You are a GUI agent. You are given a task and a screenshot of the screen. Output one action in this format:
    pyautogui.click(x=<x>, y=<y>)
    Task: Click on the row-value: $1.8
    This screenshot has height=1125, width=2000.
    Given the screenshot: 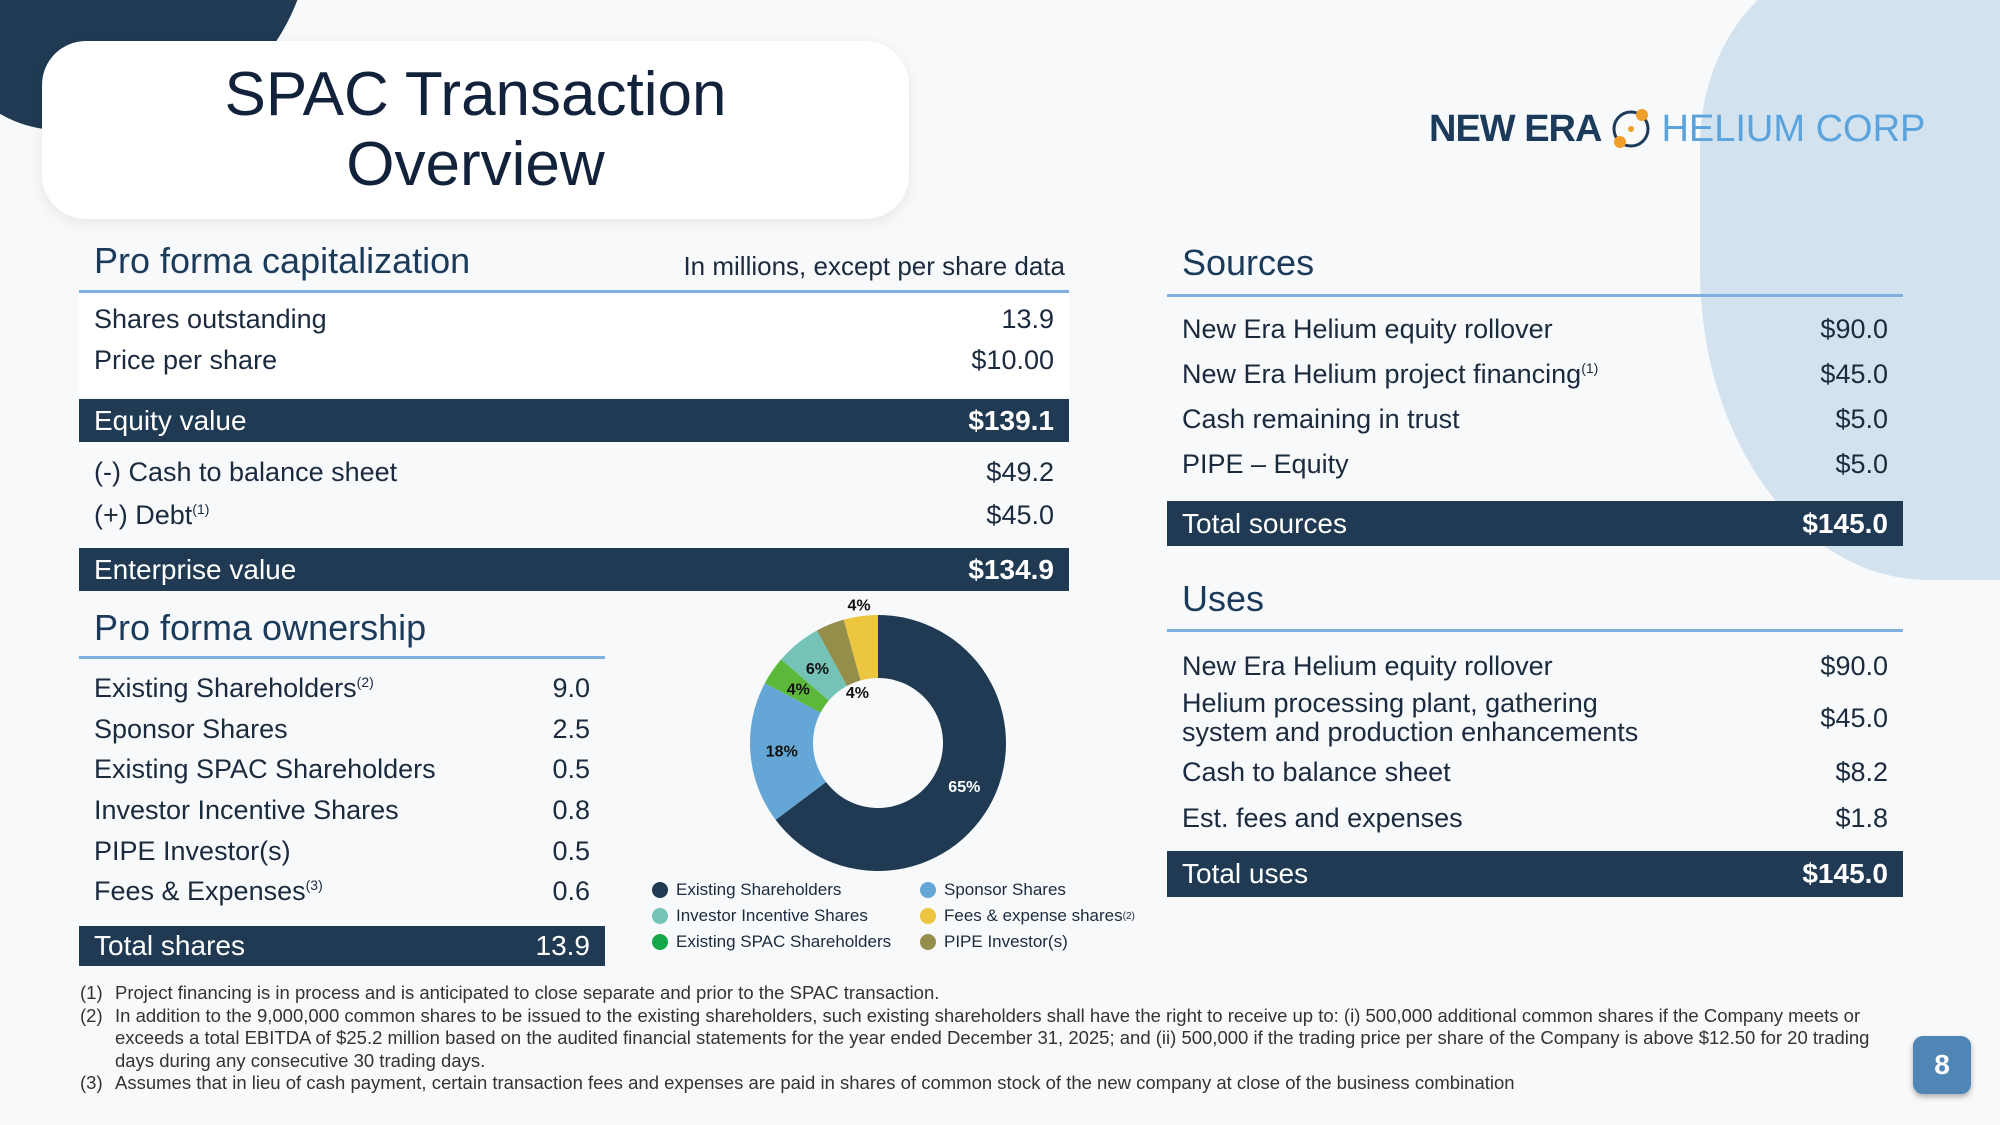 What is the action you would take?
    pyautogui.click(x=1861, y=817)
    